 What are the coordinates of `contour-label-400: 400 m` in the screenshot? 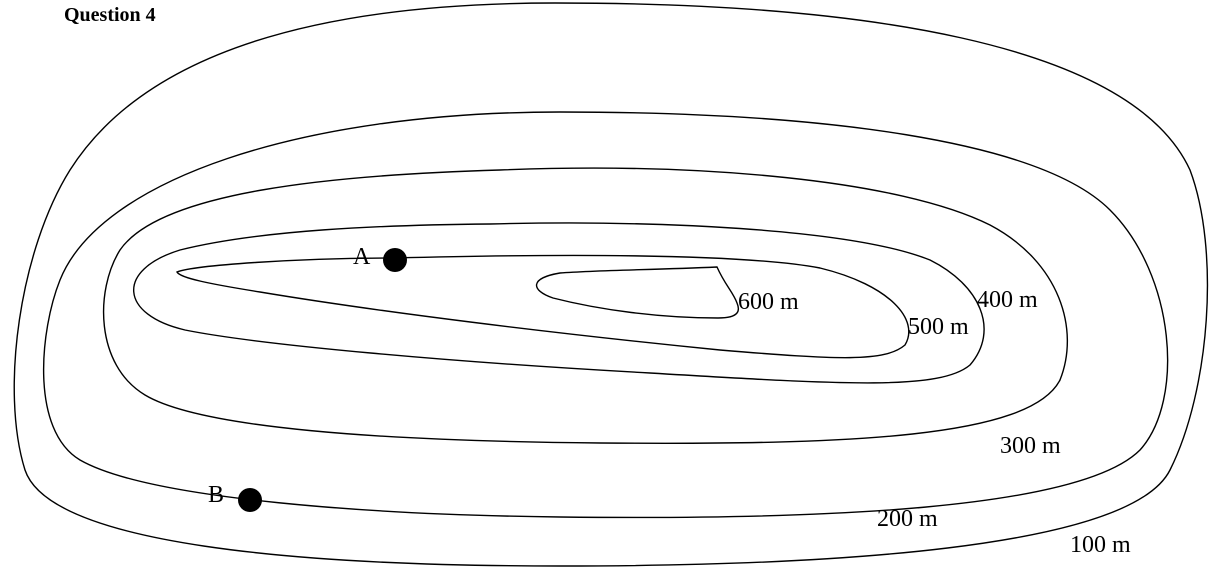 It's located at (1007, 300).